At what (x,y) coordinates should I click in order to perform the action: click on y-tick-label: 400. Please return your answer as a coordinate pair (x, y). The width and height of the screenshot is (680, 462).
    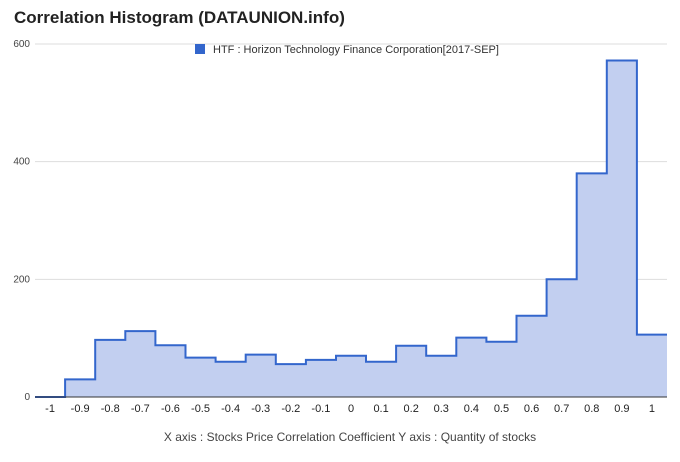
    Looking at the image, I should click on (21, 162).